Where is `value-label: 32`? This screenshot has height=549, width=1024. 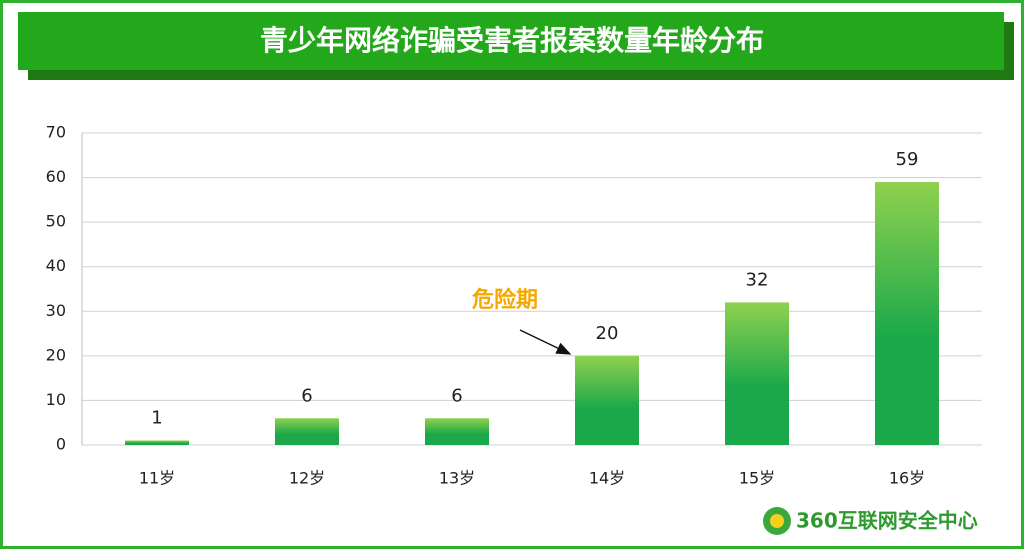 value-label: 32 is located at coordinates (757, 279).